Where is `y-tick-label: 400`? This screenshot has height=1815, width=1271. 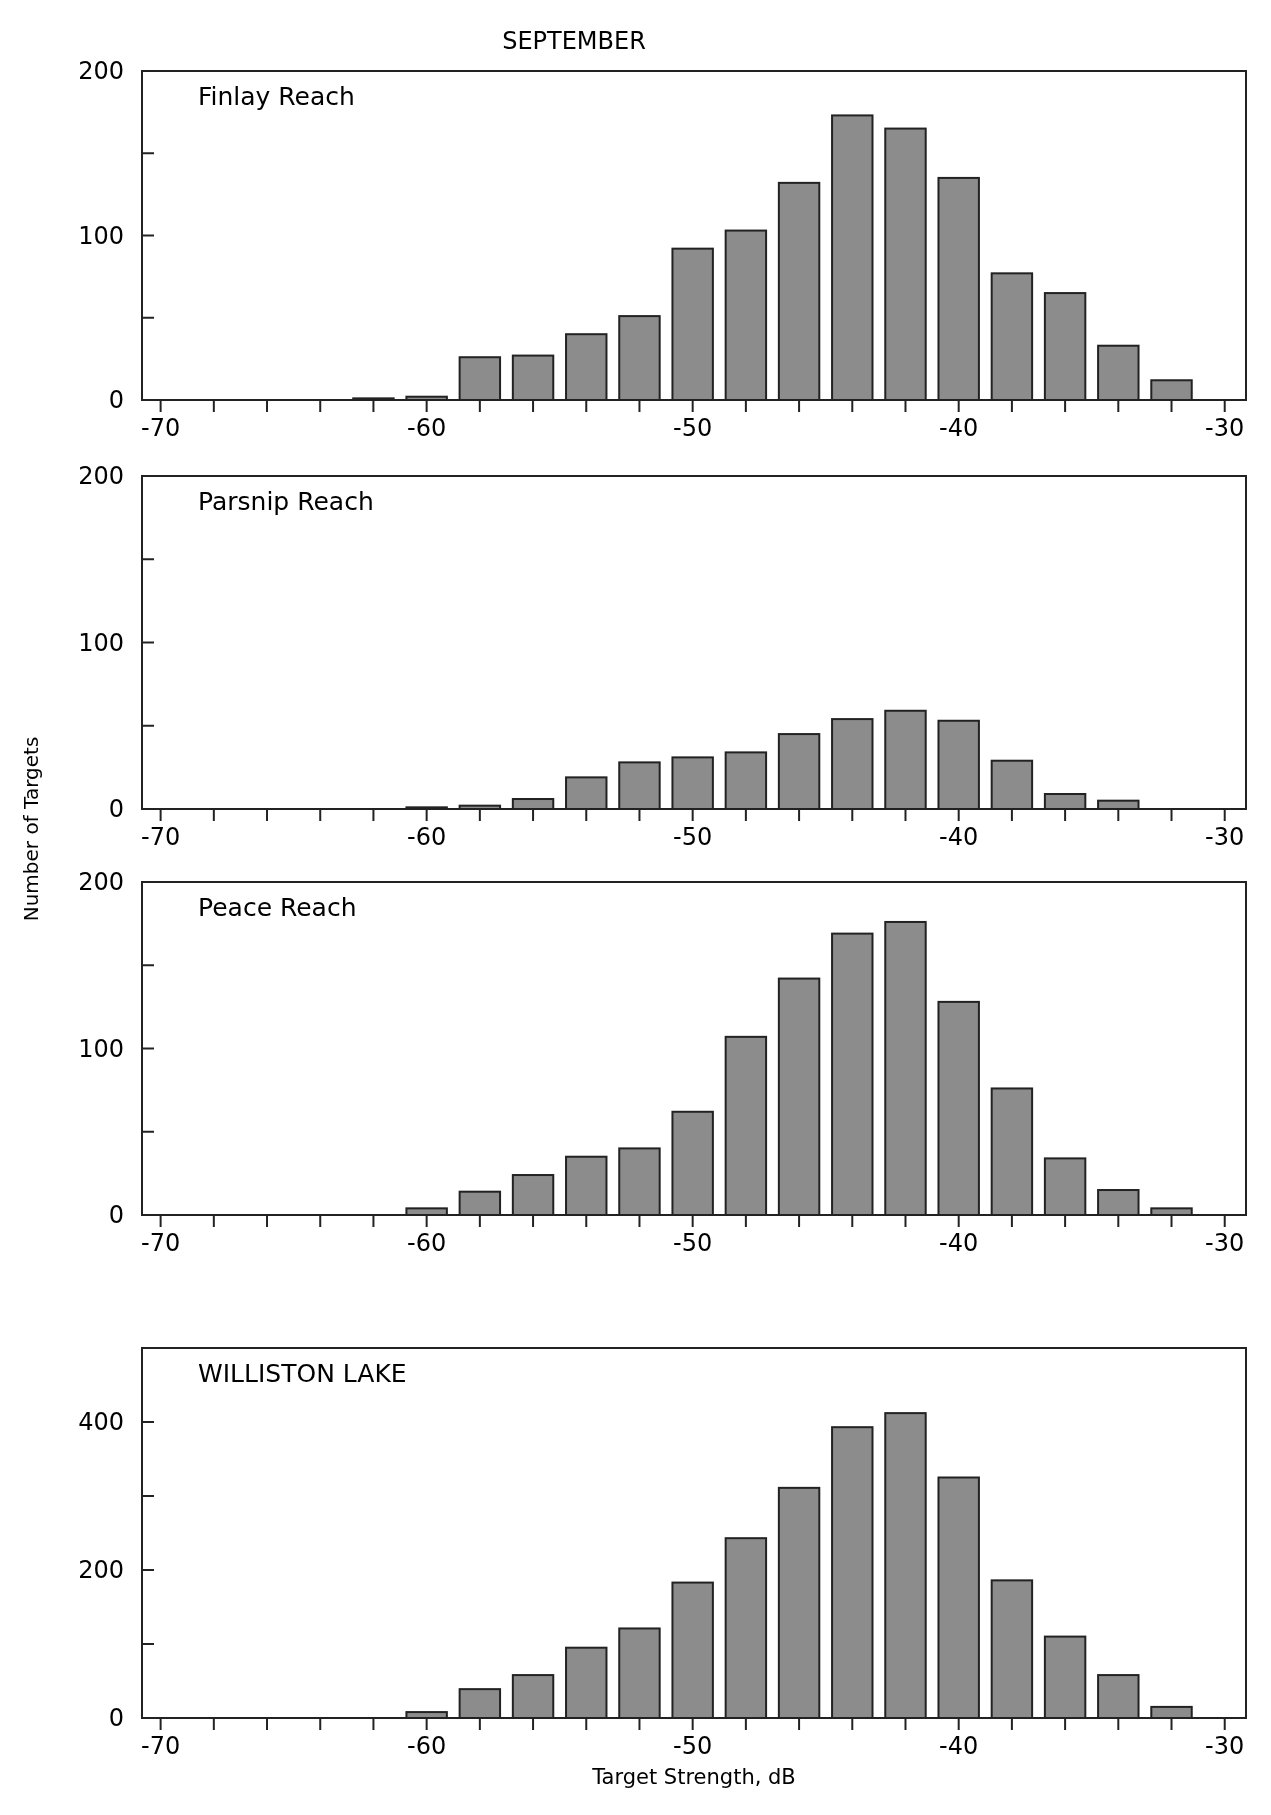 y-tick-label: 400 is located at coordinates (101, 1422).